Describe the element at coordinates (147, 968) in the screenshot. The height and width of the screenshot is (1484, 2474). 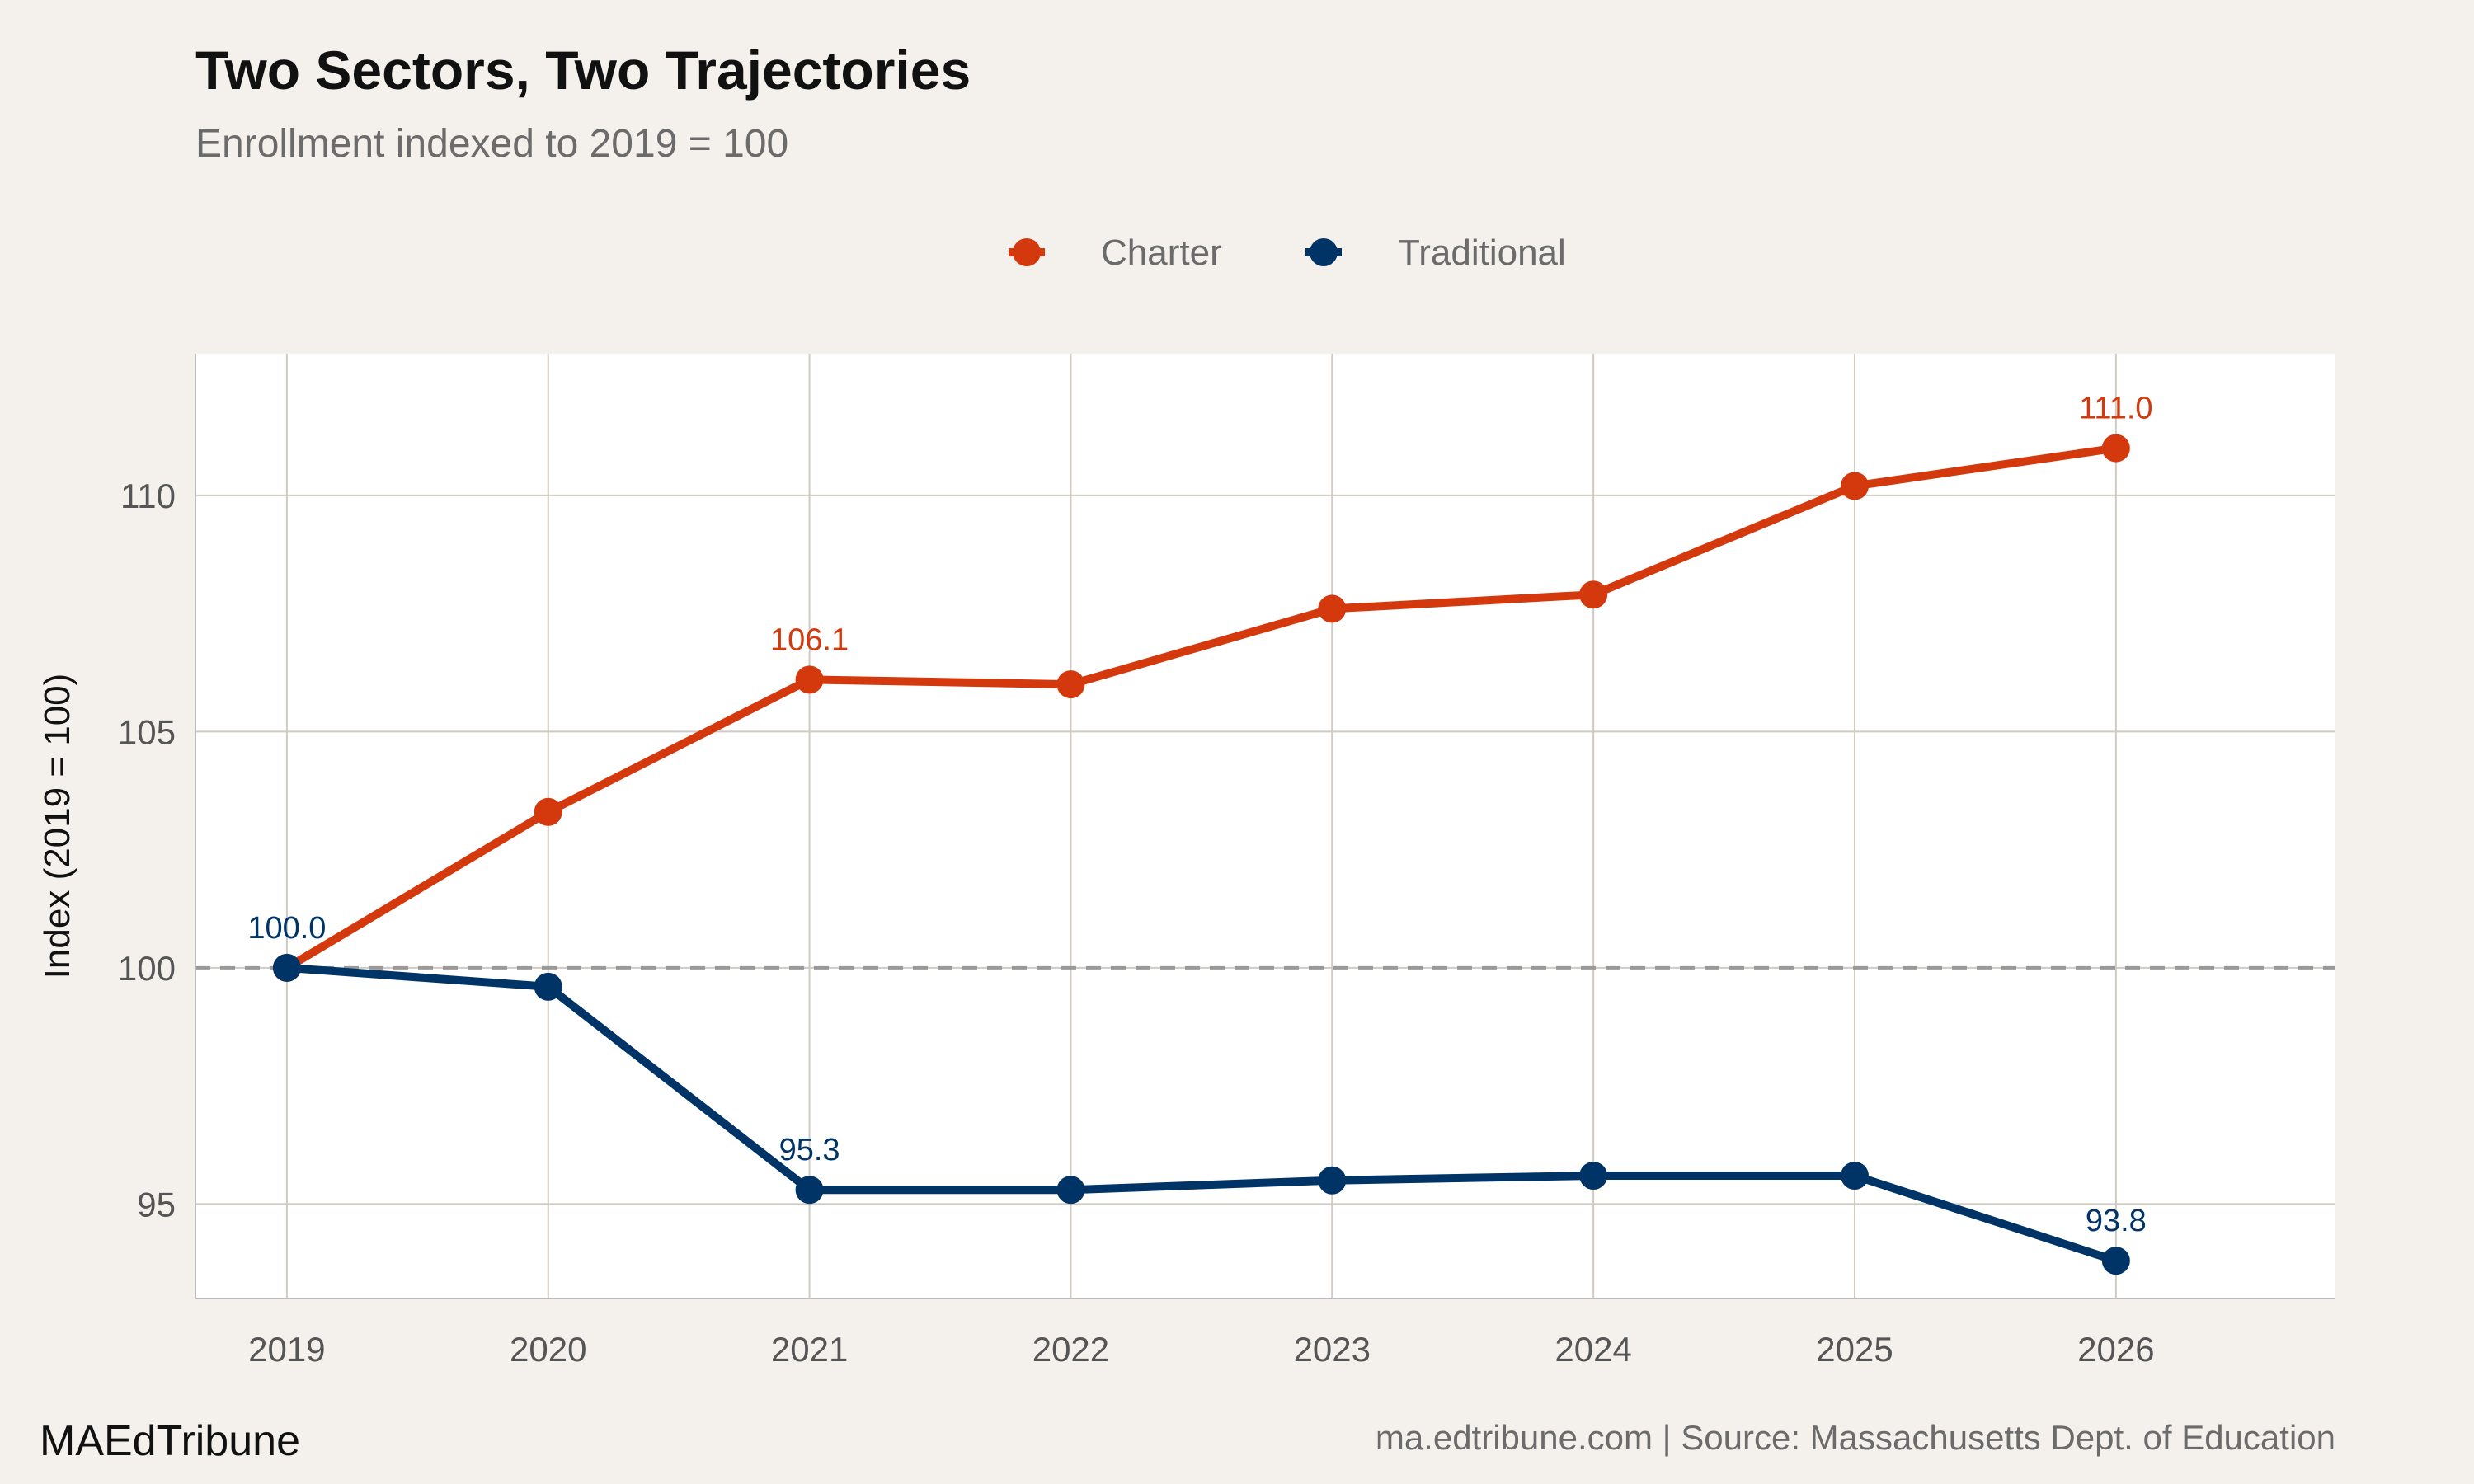
I see `y-tick-label: 100` at that location.